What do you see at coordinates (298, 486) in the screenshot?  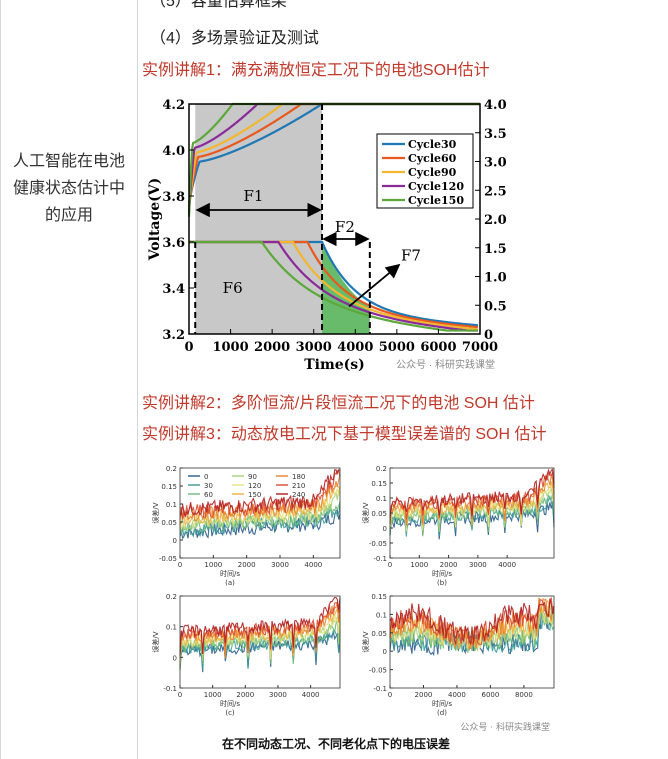 I see `legend-label: 210` at bounding box center [298, 486].